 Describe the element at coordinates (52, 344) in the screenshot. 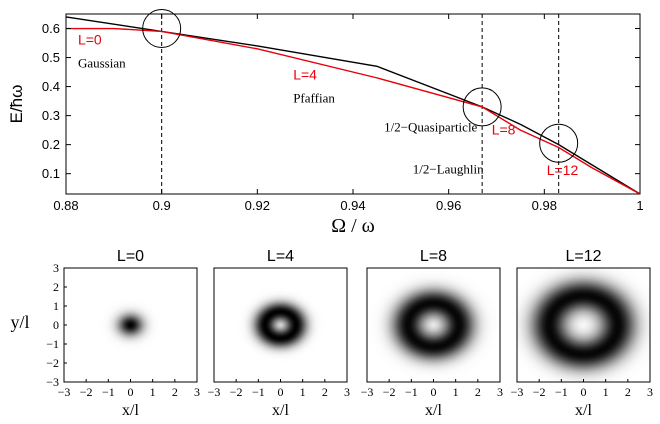

I see `heatmap-y-tick-label: −1` at that location.